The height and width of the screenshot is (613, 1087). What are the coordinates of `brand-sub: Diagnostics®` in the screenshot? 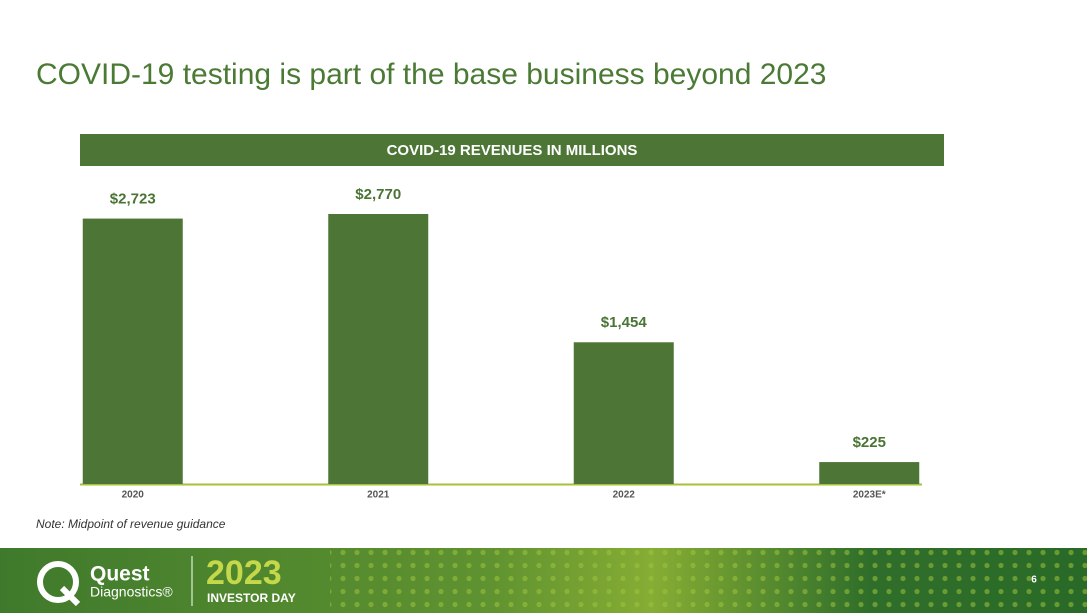 It's located at (131, 592).